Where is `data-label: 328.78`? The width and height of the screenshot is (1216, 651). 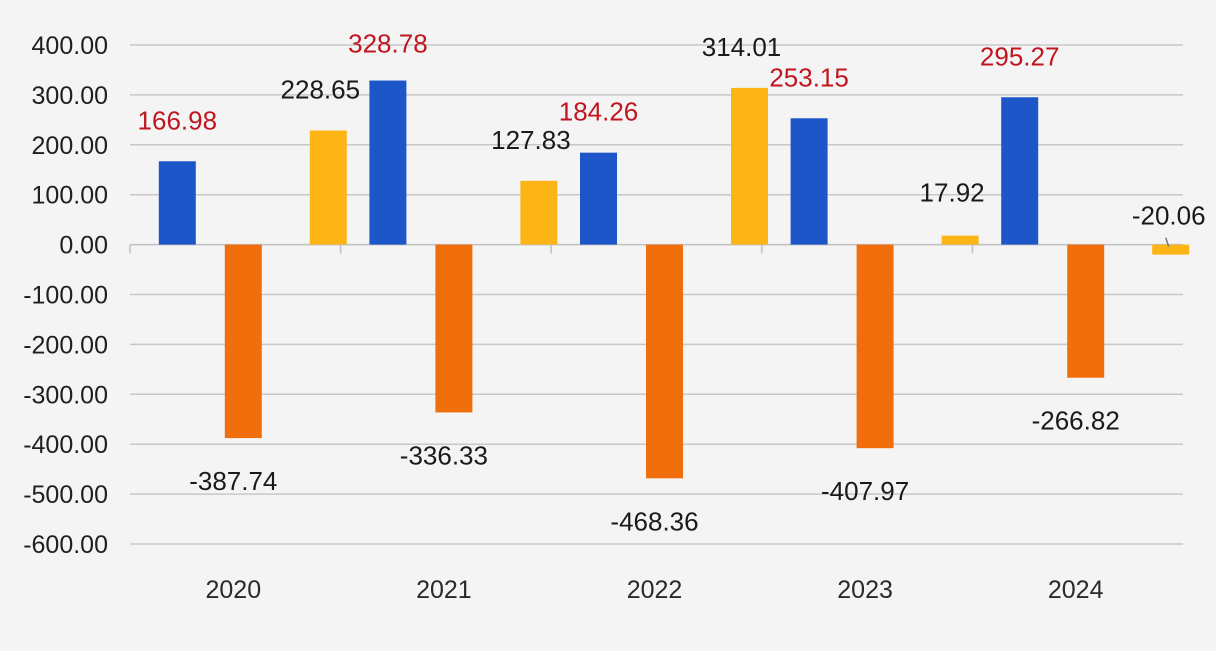
data-label: 328.78 is located at coordinates (388, 44).